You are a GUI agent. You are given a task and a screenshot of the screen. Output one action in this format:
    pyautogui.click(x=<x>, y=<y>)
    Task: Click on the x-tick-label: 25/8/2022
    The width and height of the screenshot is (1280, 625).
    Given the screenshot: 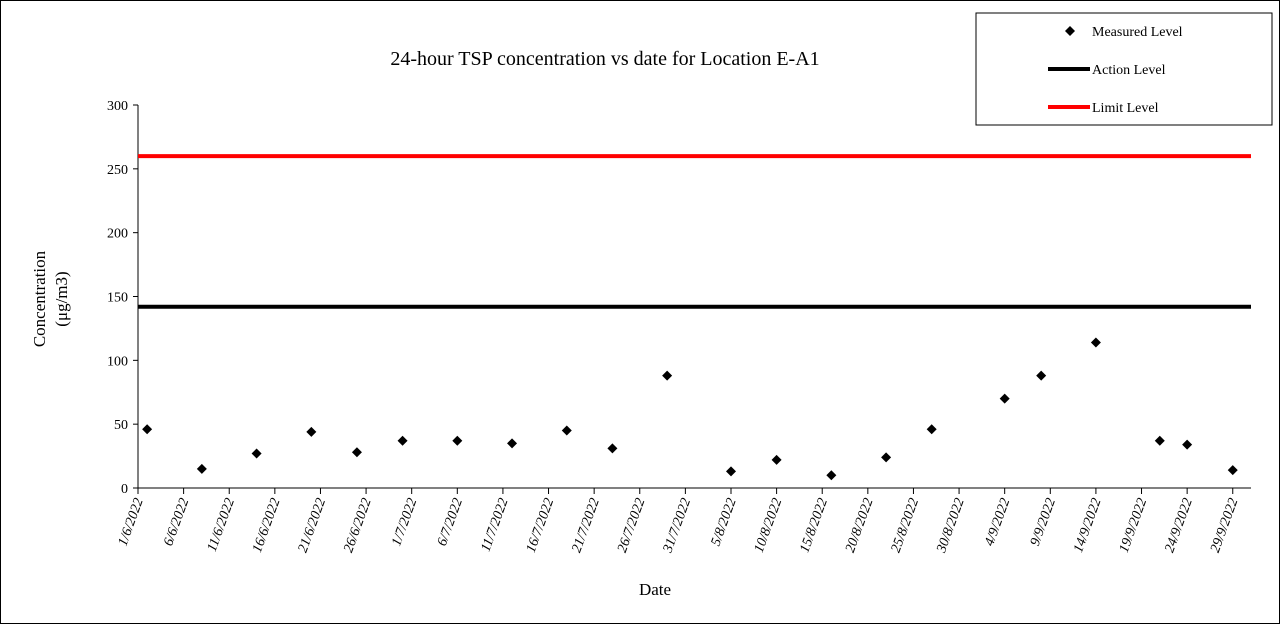 What is the action you would take?
    pyautogui.click(x=906, y=525)
    